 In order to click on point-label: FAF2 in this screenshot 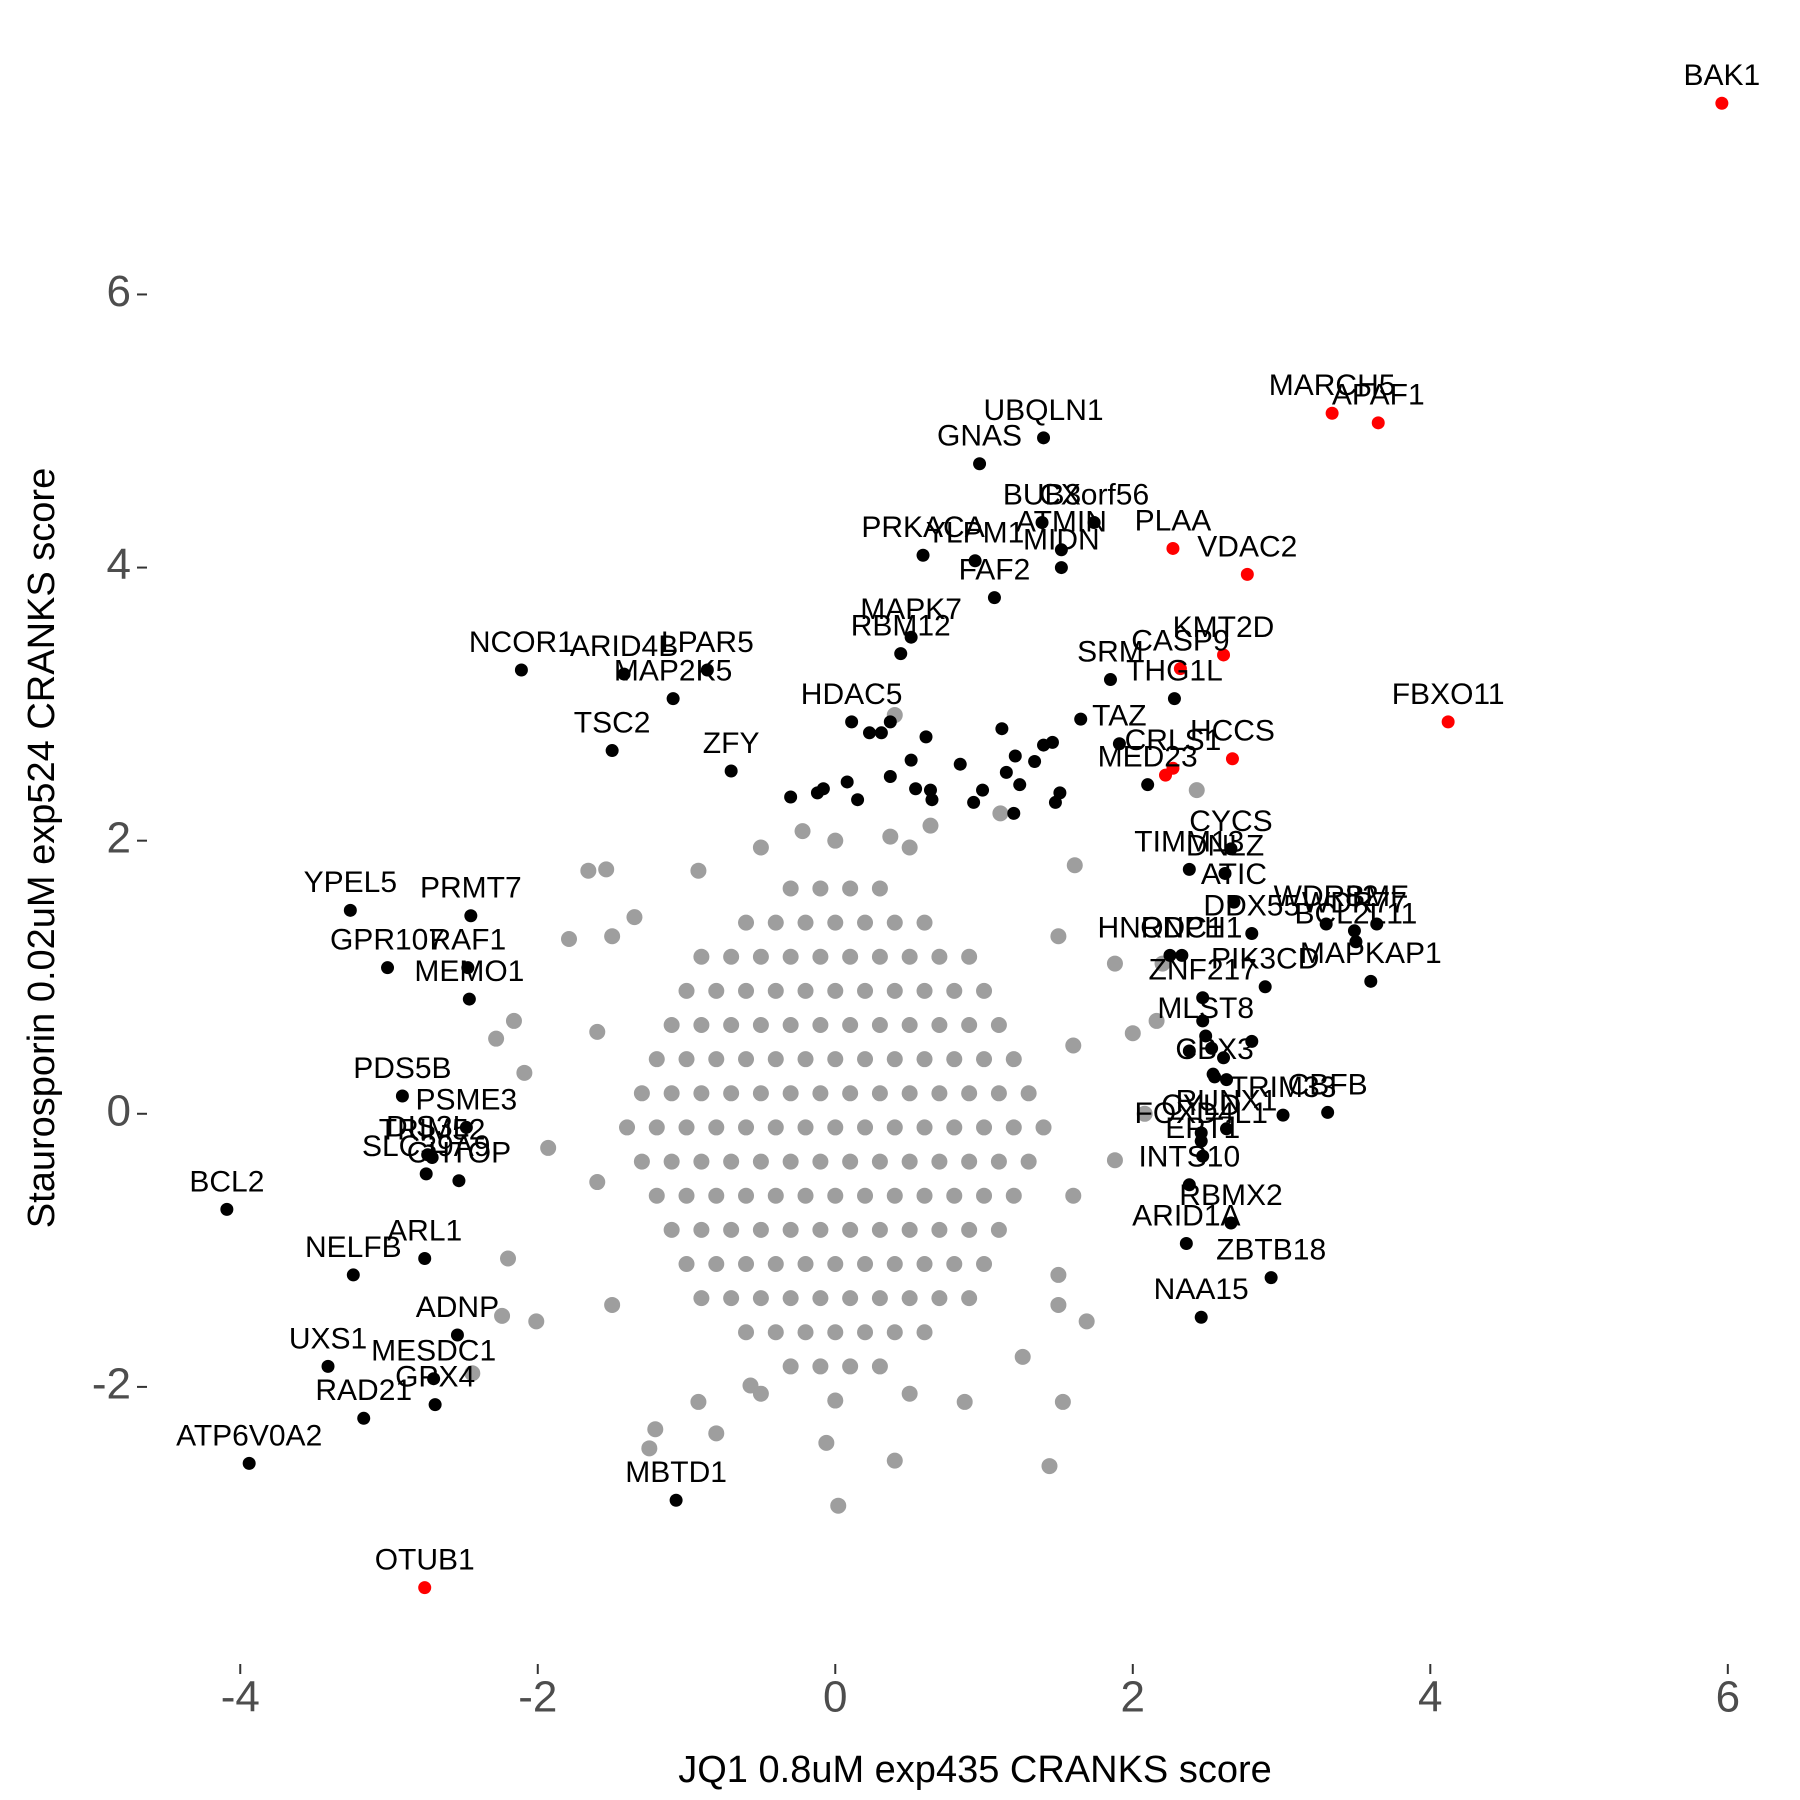, I will do `click(995, 570)`.